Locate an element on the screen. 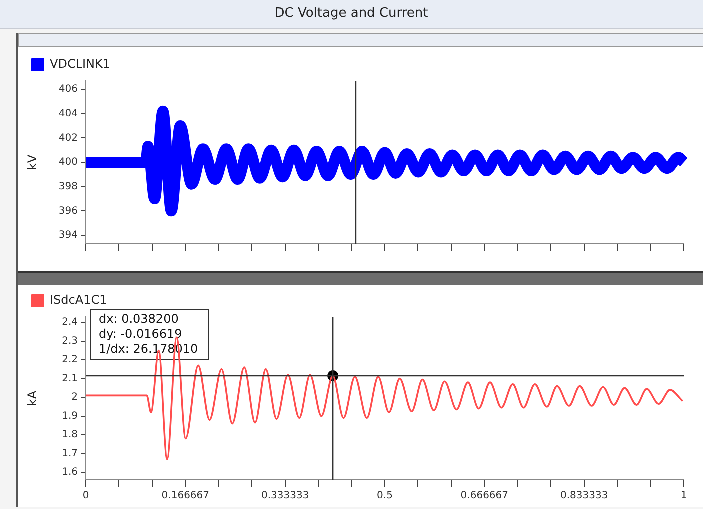 The height and width of the screenshot is (509, 703). y-tick-label: 400 is located at coordinates (68, 162).